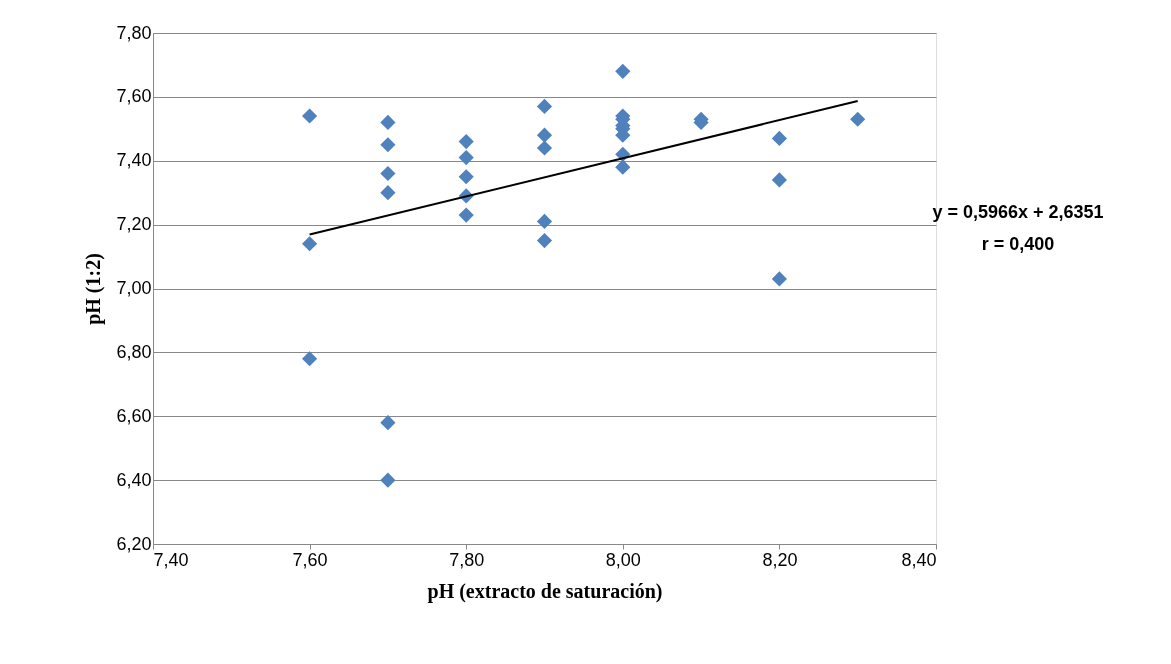  What do you see at coordinates (134, 160) in the screenshot?
I see `y-tick-label: 7,40` at bounding box center [134, 160].